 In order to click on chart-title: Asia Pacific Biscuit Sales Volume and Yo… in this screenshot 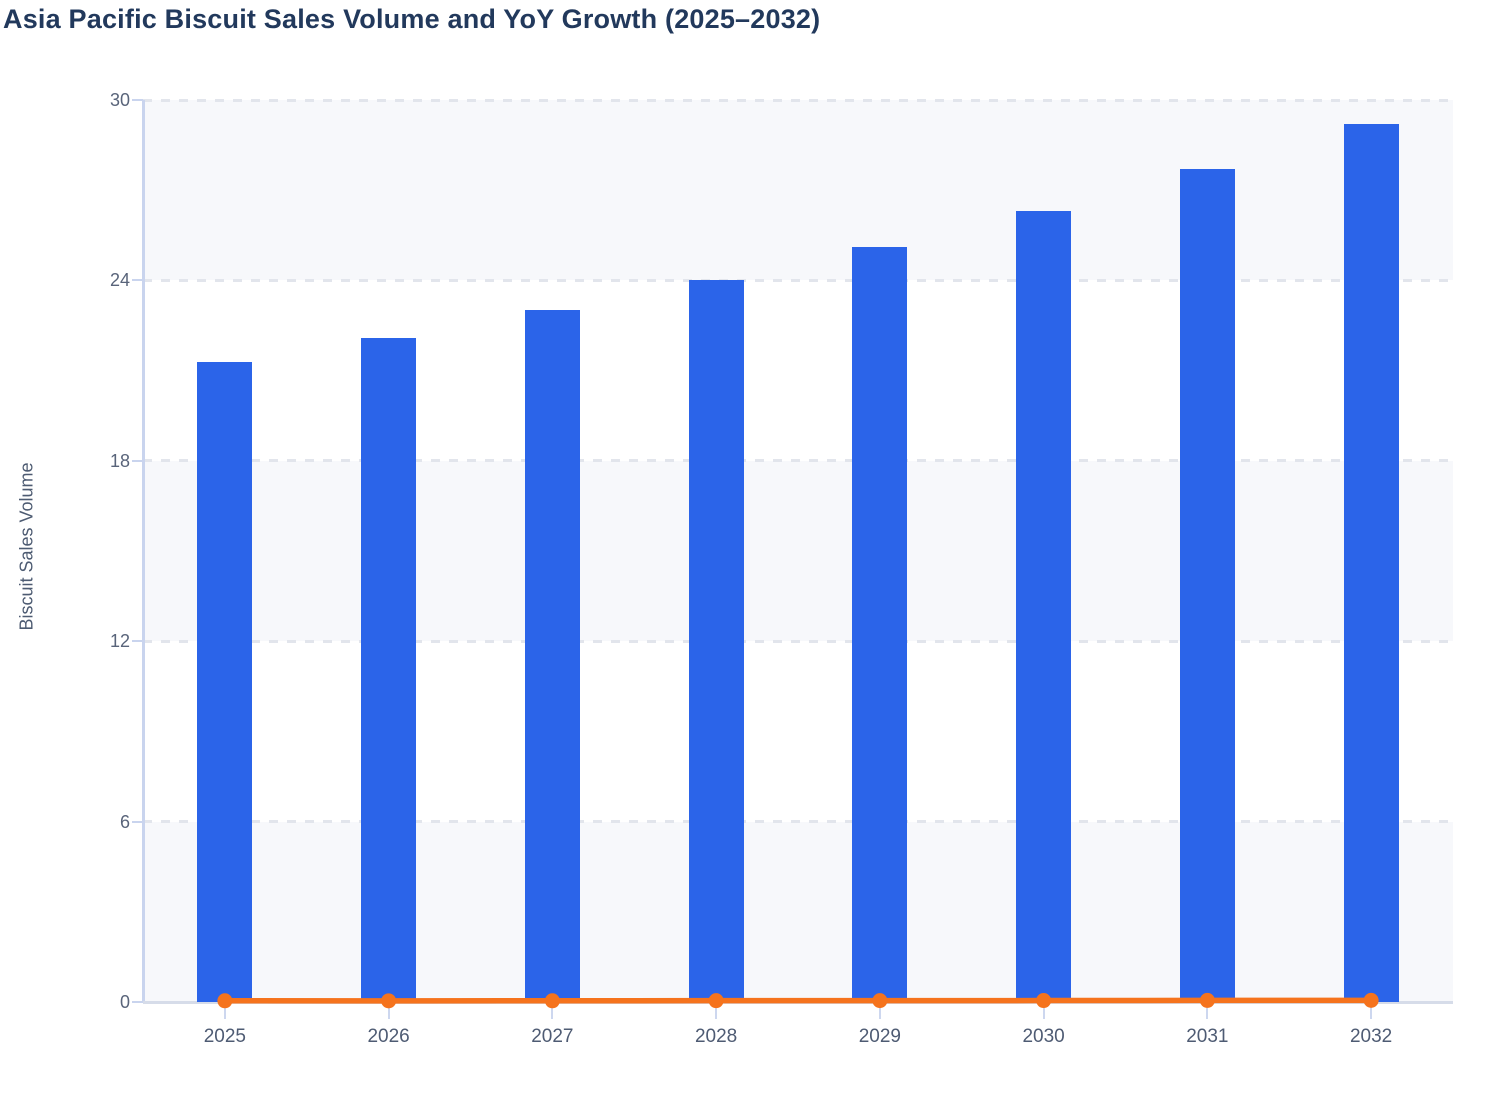, I will do `click(412, 19)`.